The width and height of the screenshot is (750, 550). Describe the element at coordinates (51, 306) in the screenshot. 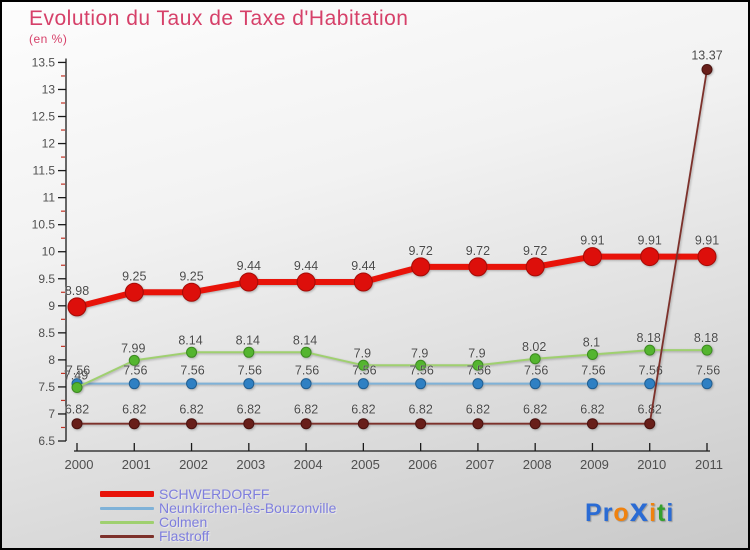

I see `y-tick-label: 9` at that location.